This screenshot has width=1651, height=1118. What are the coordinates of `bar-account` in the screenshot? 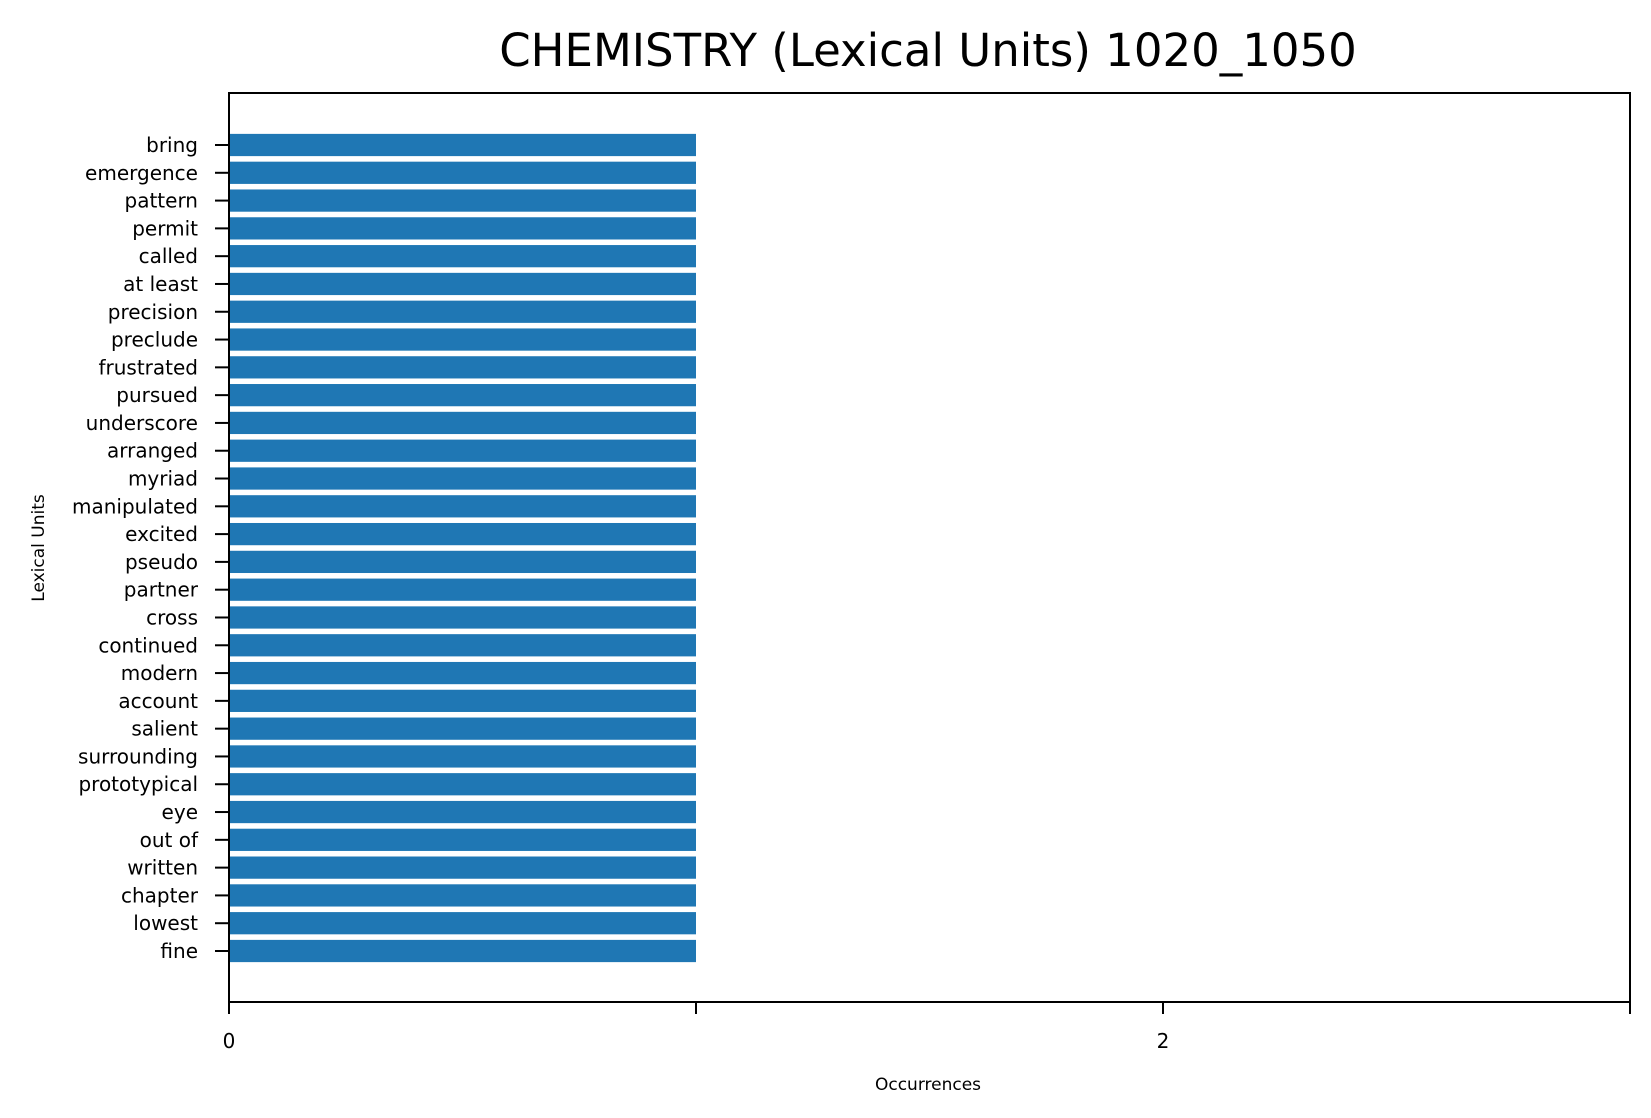 It's located at (462, 700).